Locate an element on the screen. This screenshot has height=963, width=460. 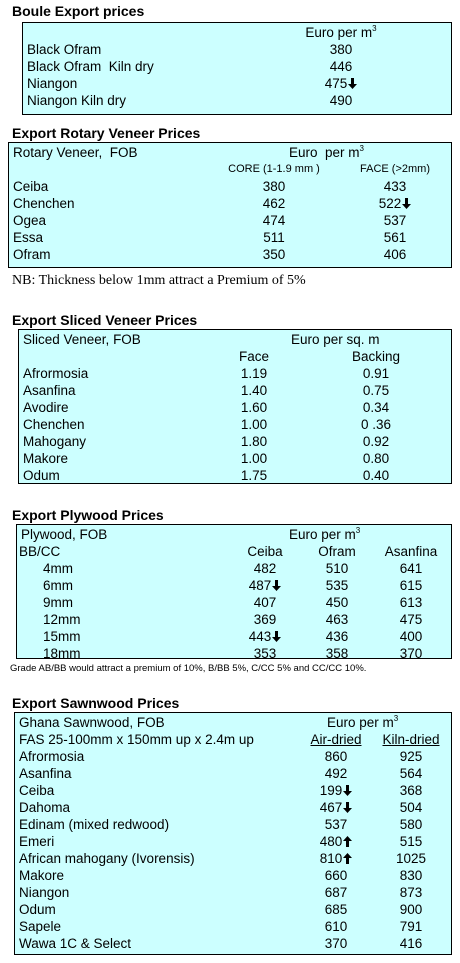
cell: 487 is located at coordinates (265, 585).